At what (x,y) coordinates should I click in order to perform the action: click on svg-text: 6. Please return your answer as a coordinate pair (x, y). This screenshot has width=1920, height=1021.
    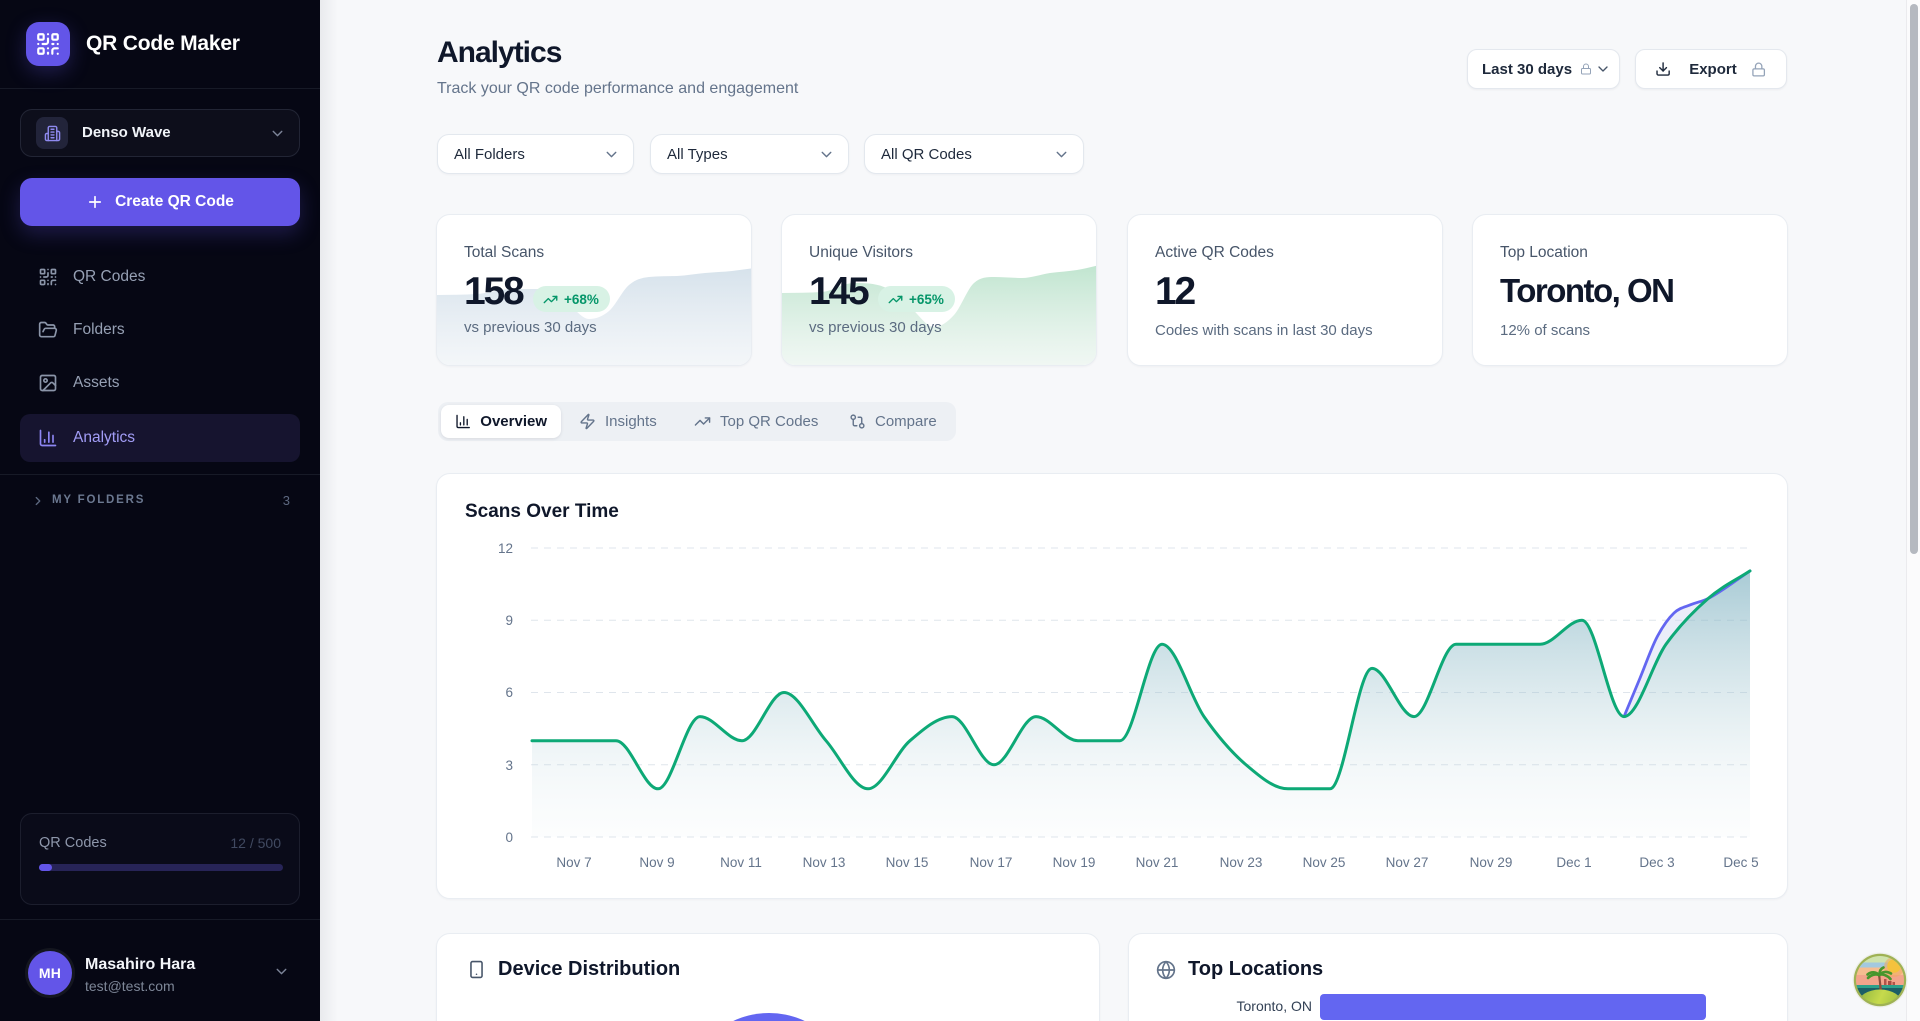
    Looking at the image, I should click on (509, 692).